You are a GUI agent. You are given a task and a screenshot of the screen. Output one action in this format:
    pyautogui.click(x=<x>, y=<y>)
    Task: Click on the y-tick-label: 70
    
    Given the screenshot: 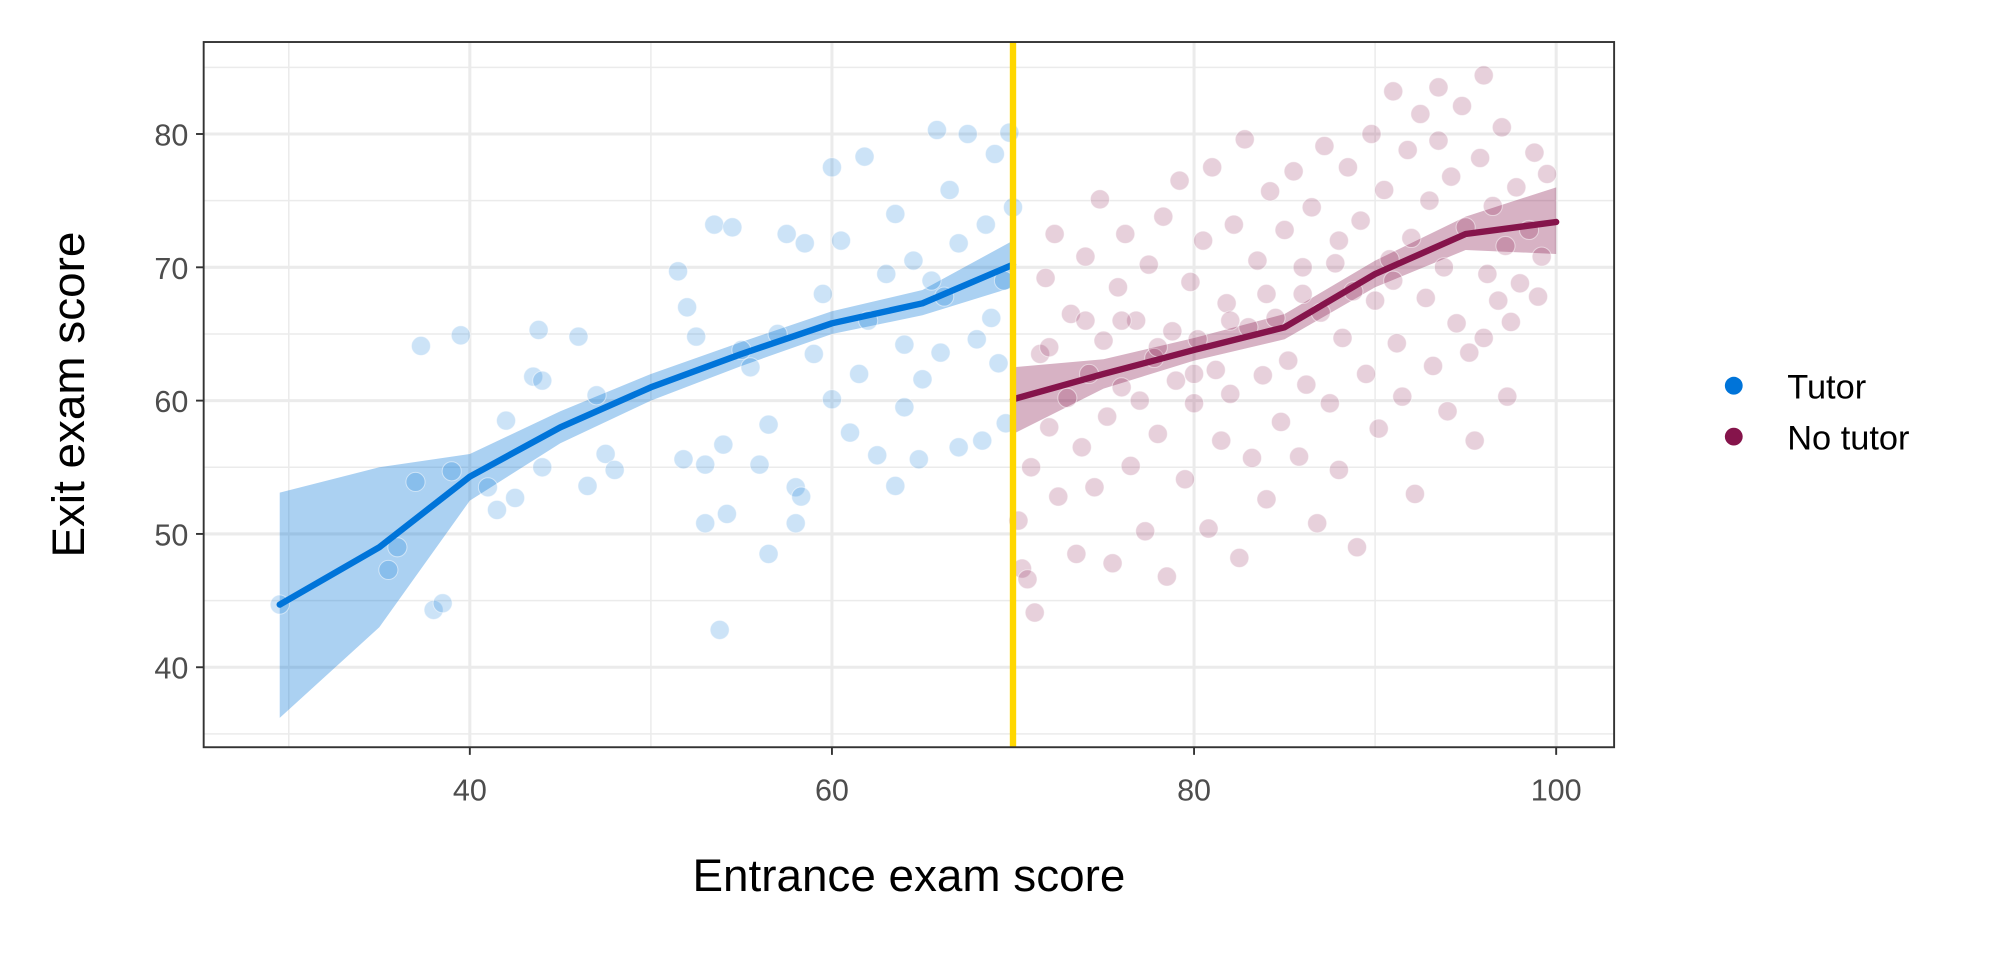 What is the action you would take?
    pyautogui.click(x=171, y=269)
    